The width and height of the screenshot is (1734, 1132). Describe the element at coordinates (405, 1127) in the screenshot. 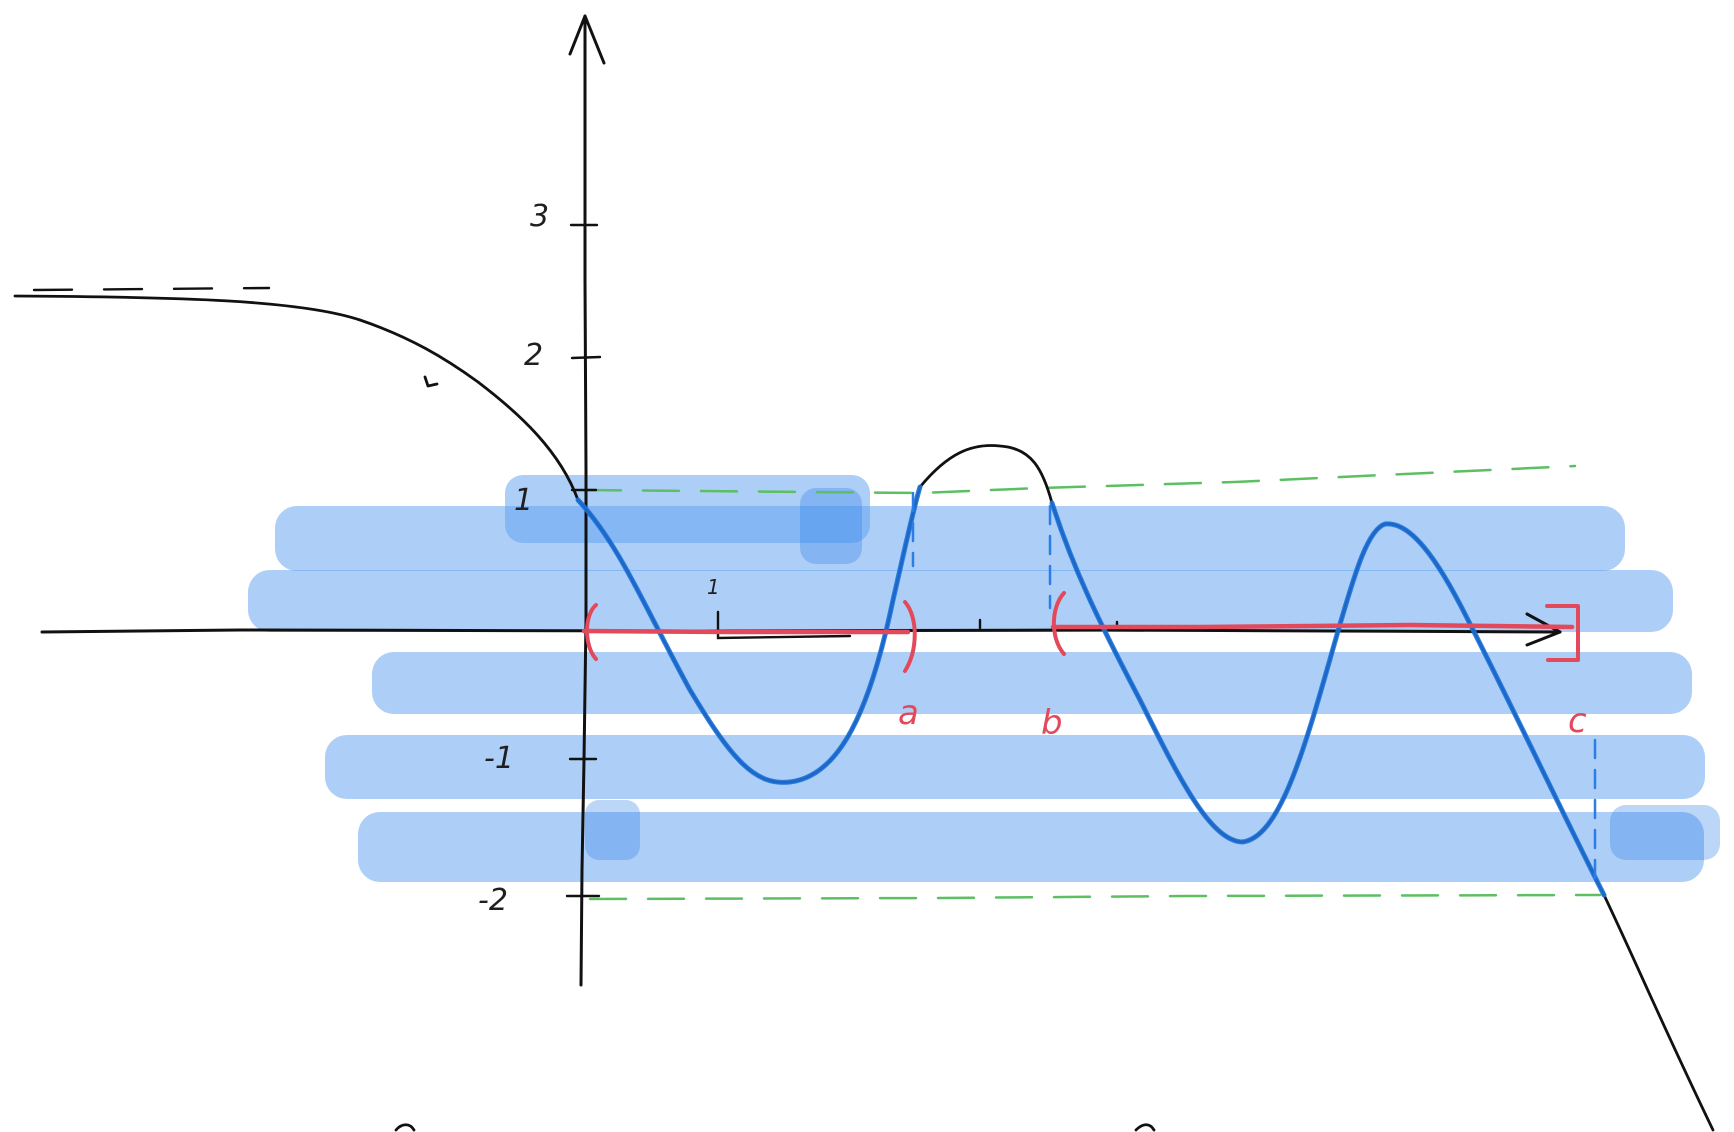

I see `bottom-edge-mark-left` at that location.